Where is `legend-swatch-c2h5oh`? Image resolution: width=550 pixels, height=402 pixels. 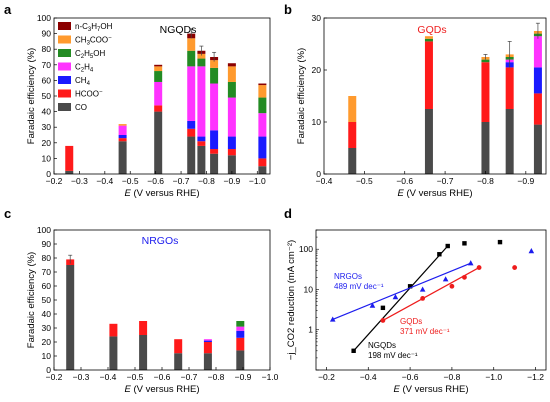 legend-swatch-c2h5oh is located at coordinates (64, 53).